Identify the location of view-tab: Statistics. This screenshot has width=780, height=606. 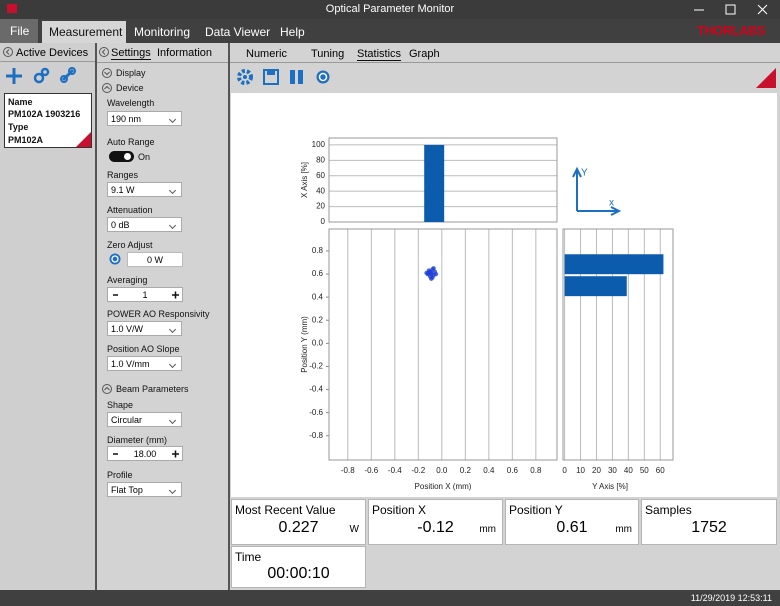
(379, 54).